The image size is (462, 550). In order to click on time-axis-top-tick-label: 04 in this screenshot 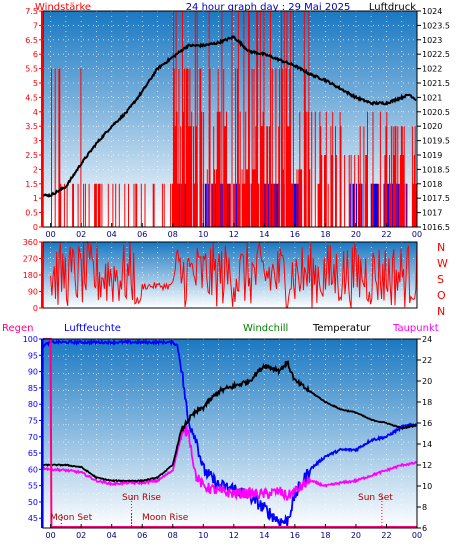, I will do `click(112, 234)`.